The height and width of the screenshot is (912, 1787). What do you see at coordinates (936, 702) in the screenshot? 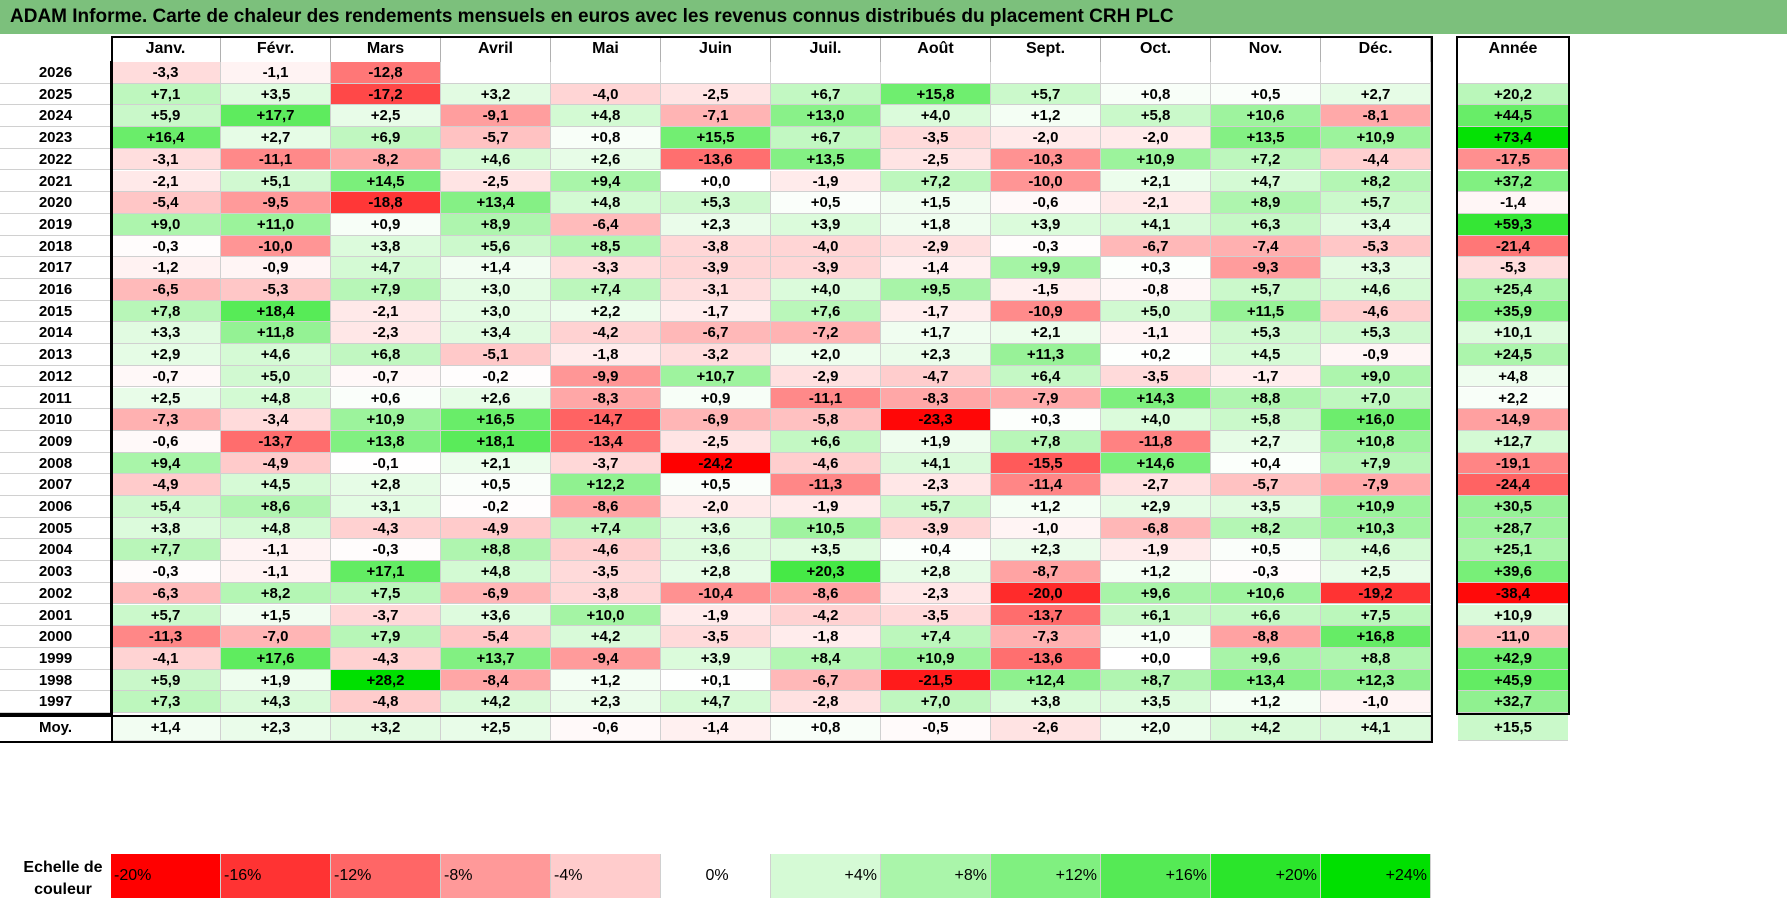
I see `heatmap-cell: +7,0` at bounding box center [936, 702].